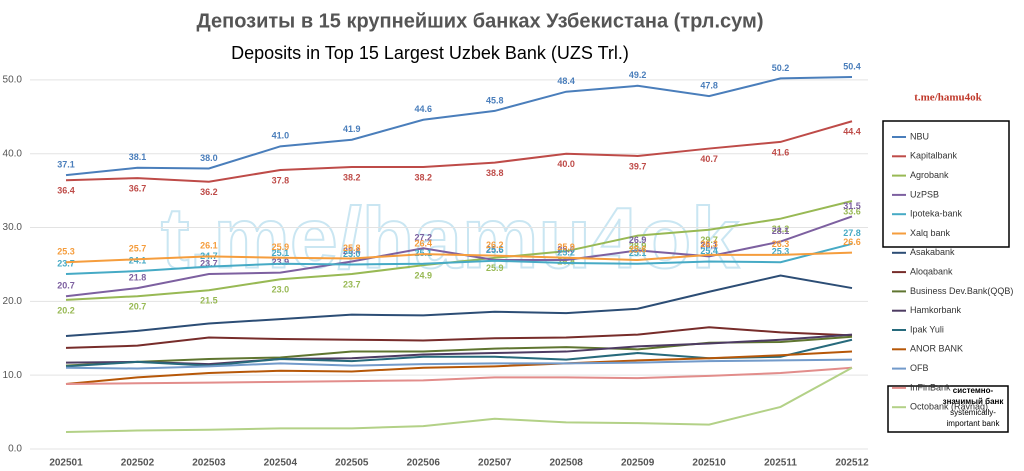 The width and height of the screenshot is (1024, 471). What do you see at coordinates (919, 136) in the screenshot?
I see `legend-label: NBU` at bounding box center [919, 136].